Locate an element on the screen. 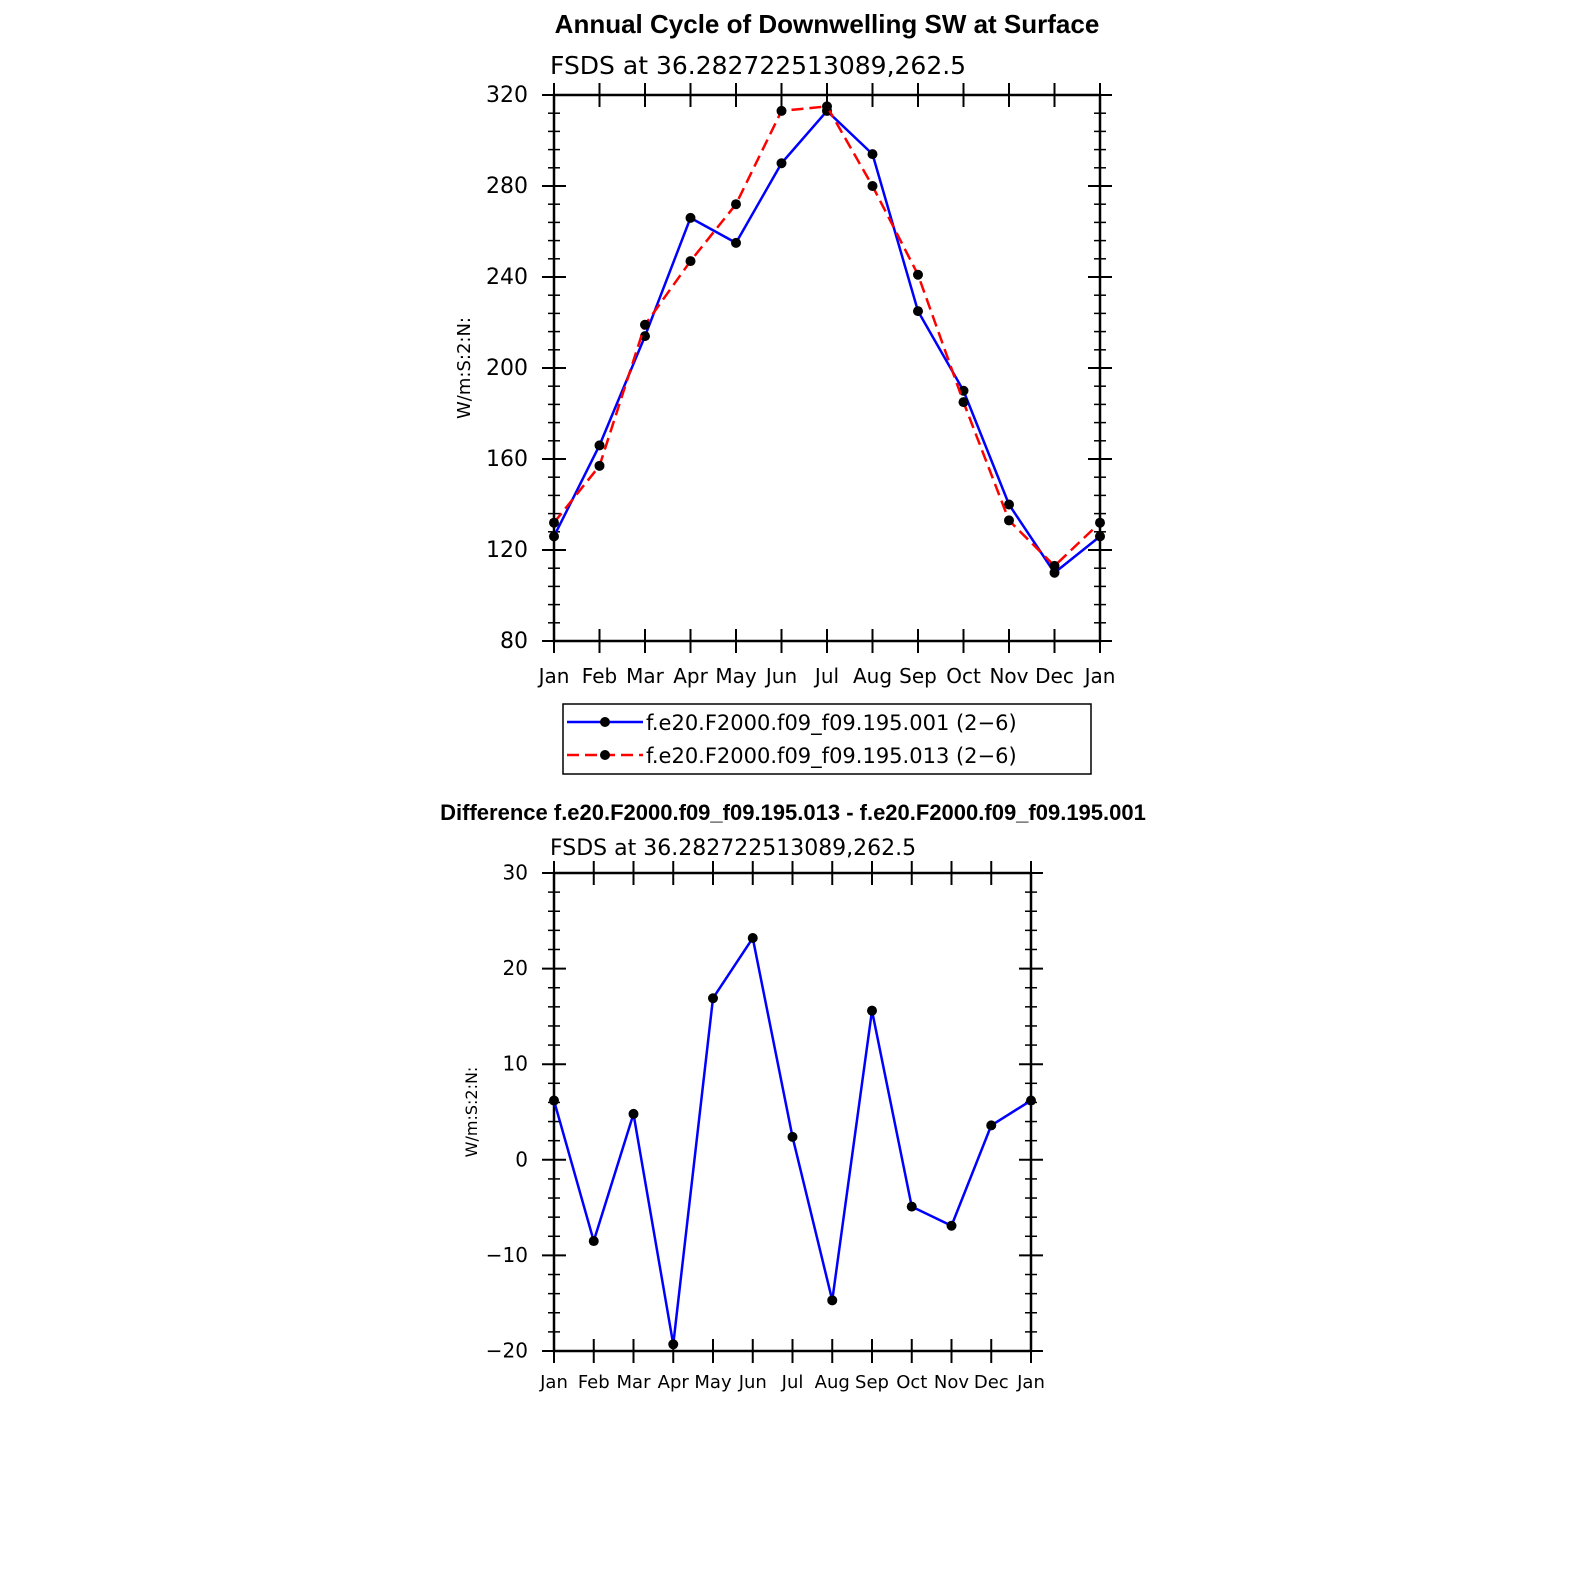 The height and width of the screenshot is (1574, 1574). y-tick-label: 20 is located at coordinates (515, 968).